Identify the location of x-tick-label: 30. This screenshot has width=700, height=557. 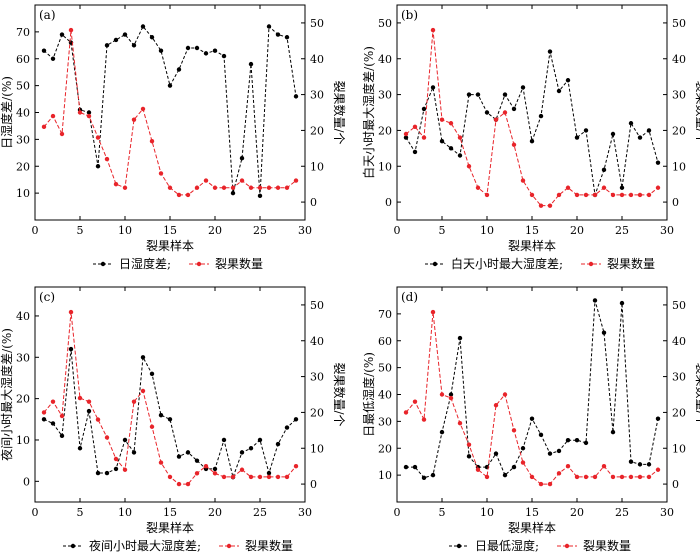
(305, 230).